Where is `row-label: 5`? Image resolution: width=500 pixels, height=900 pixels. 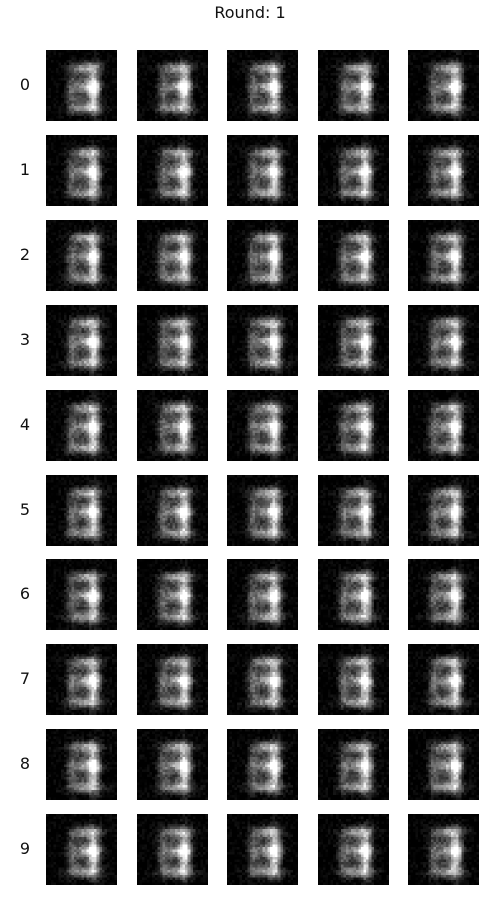 row-label: 5 is located at coordinates (25, 509).